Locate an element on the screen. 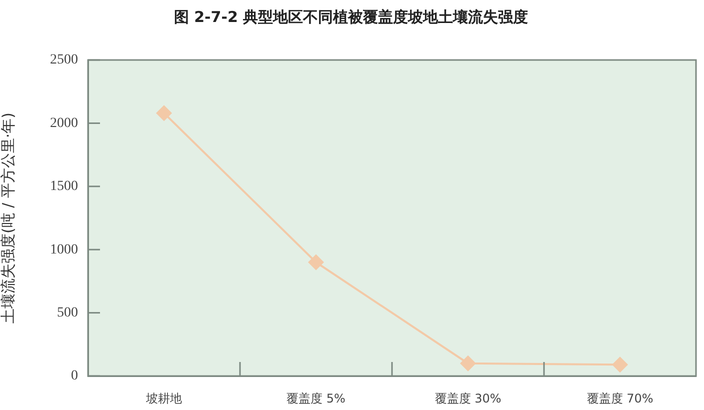 The height and width of the screenshot is (410, 704). x-tick-label: 覆盖度 70% is located at coordinates (620, 398).